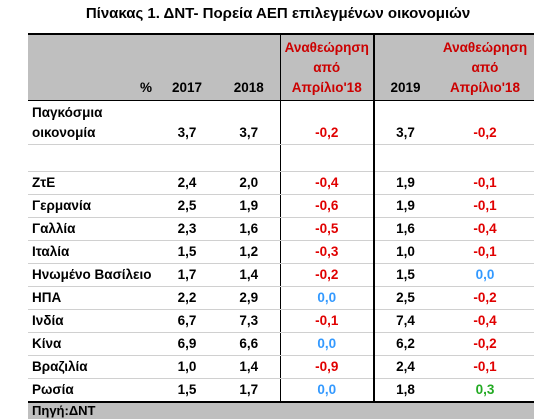 The image size is (556, 419). I want to click on unit-header: %, so click(92, 67).